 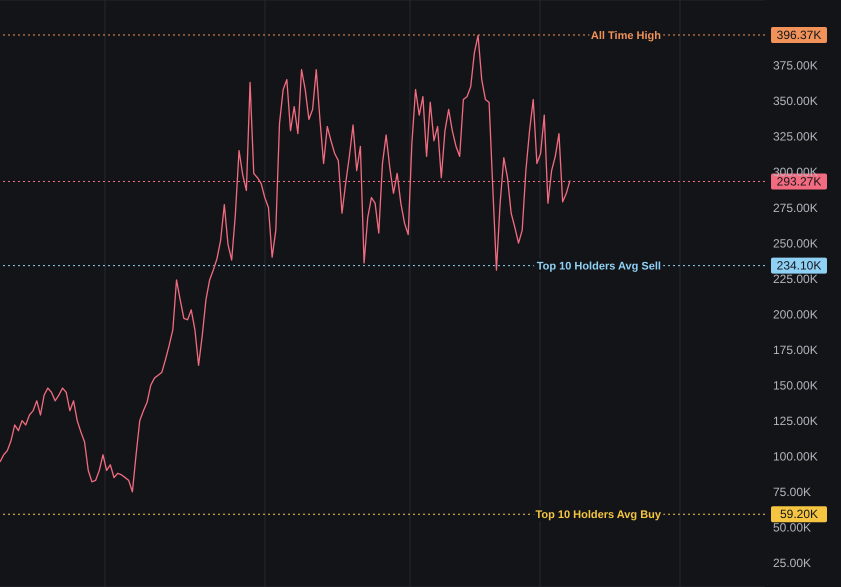 What do you see at coordinates (795, 314) in the screenshot?
I see `y-tick-label: 200.00K` at bounding box center [795, 314].